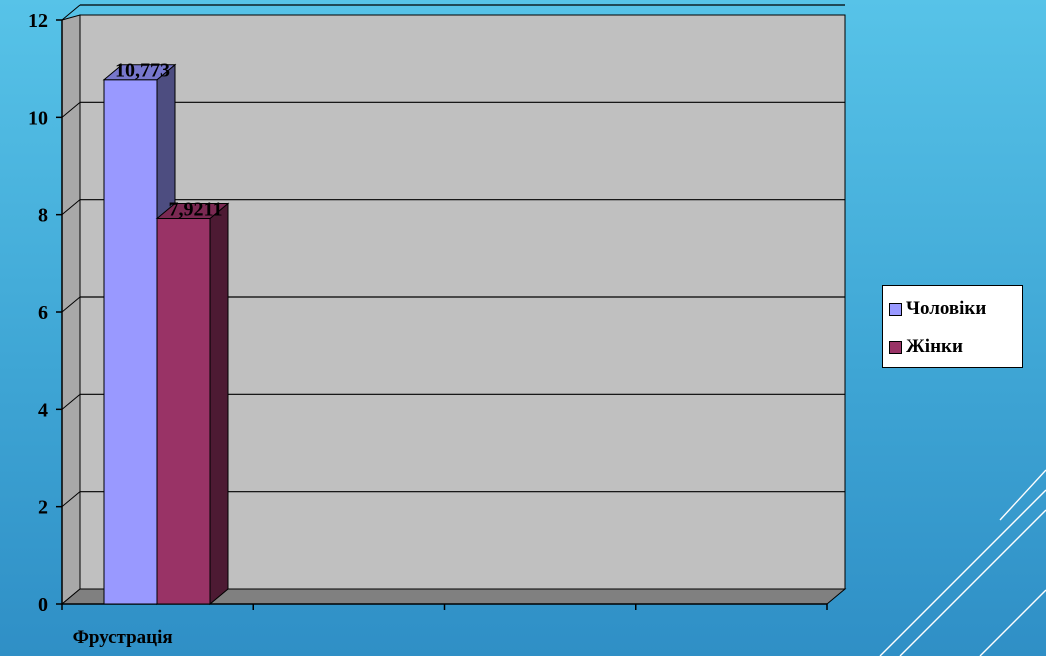 The height and width of the screenshot is (656, 1046). Describe the element at coordinates (130, 342) in the screenshot. I see `bar-0-front` at that location.